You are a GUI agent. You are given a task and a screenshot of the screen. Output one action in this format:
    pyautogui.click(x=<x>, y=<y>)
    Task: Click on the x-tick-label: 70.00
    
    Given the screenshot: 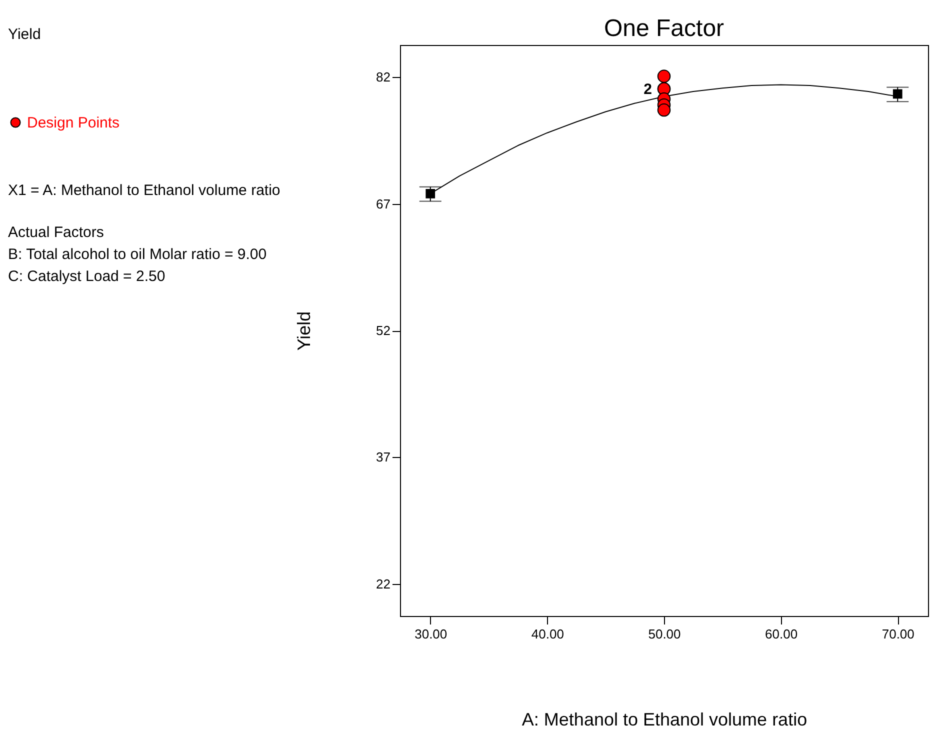 What is the action you would take?
    pyautogui.click(x=898, y=634)
    